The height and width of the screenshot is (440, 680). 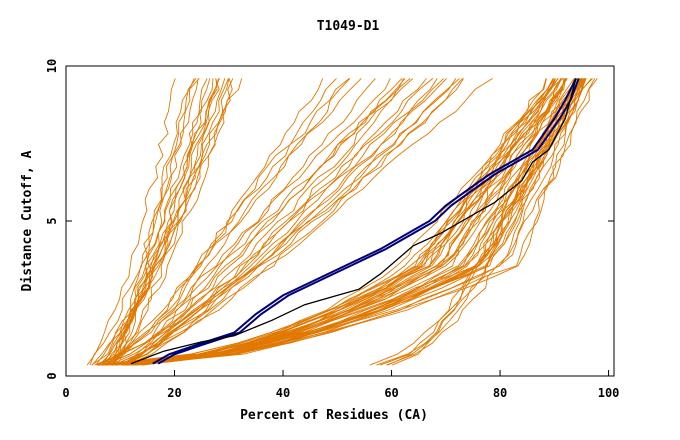 What do you see at coordinates (174, 393) in the screenshot?
I see `x-tick-label-1: 20` at bounding box center [174, 393].